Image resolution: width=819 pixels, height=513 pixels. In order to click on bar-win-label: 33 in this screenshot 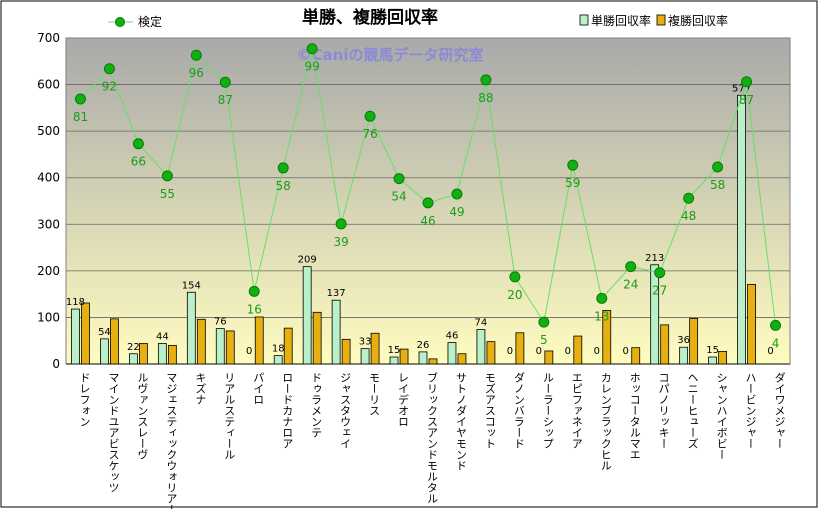, I will do `click(365, 342)`.